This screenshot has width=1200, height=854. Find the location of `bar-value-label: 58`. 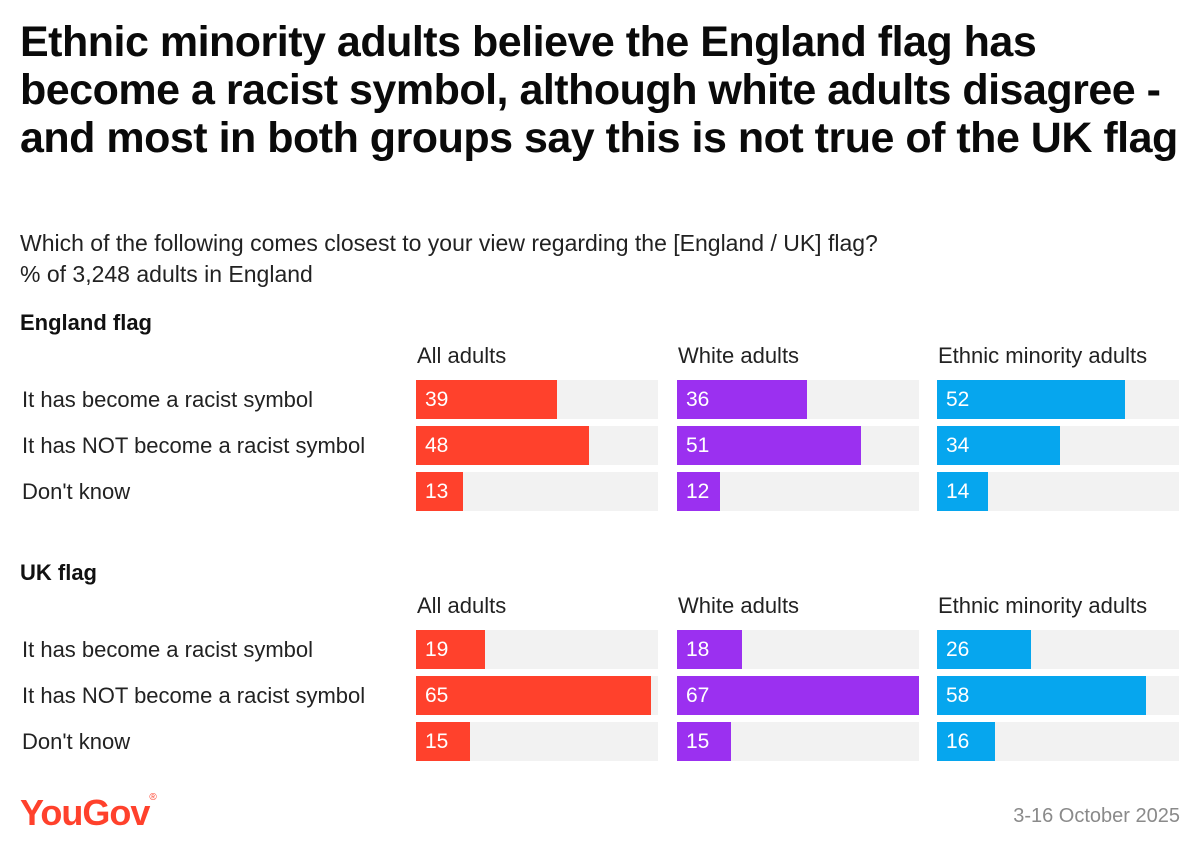

bar-value-label: 58 is located at coordinates (958, 695).